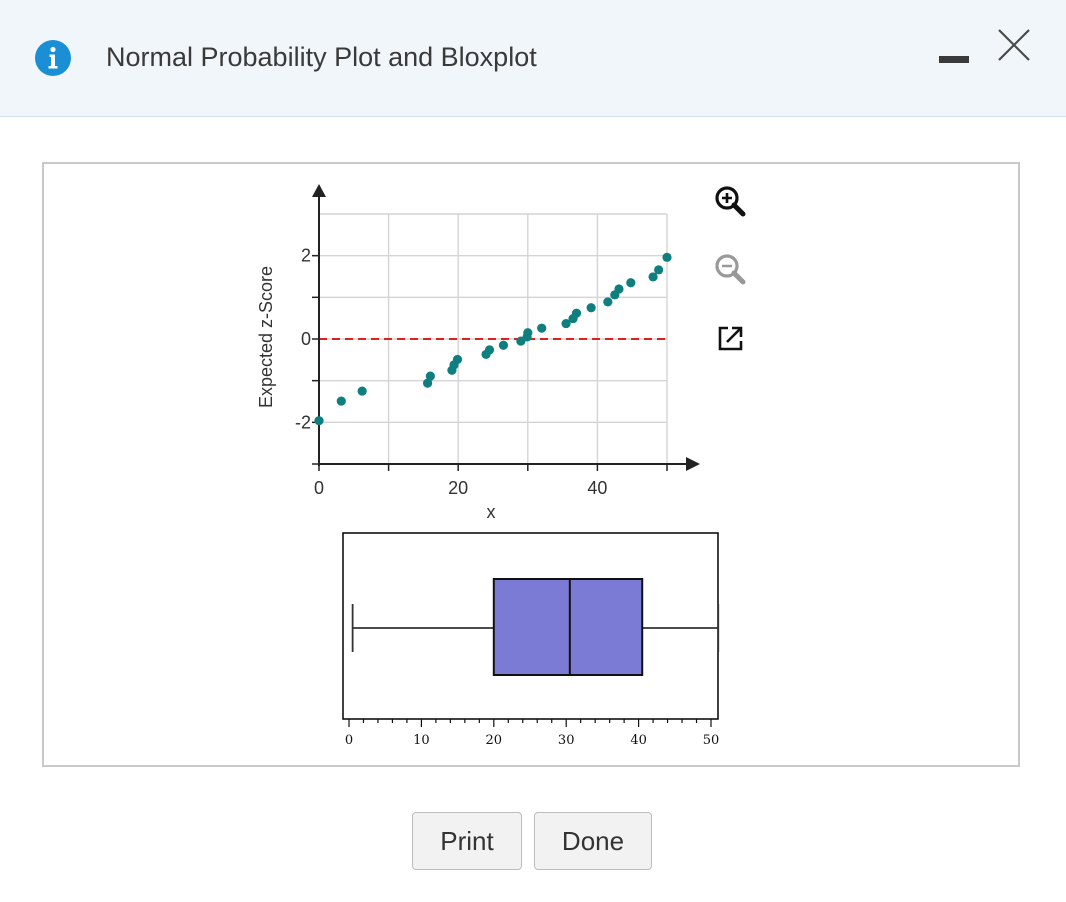  What do you see at coordinates (491, 512) in the screenshot?
I see `x-axis-label: x` at bounding box center [491, 512].